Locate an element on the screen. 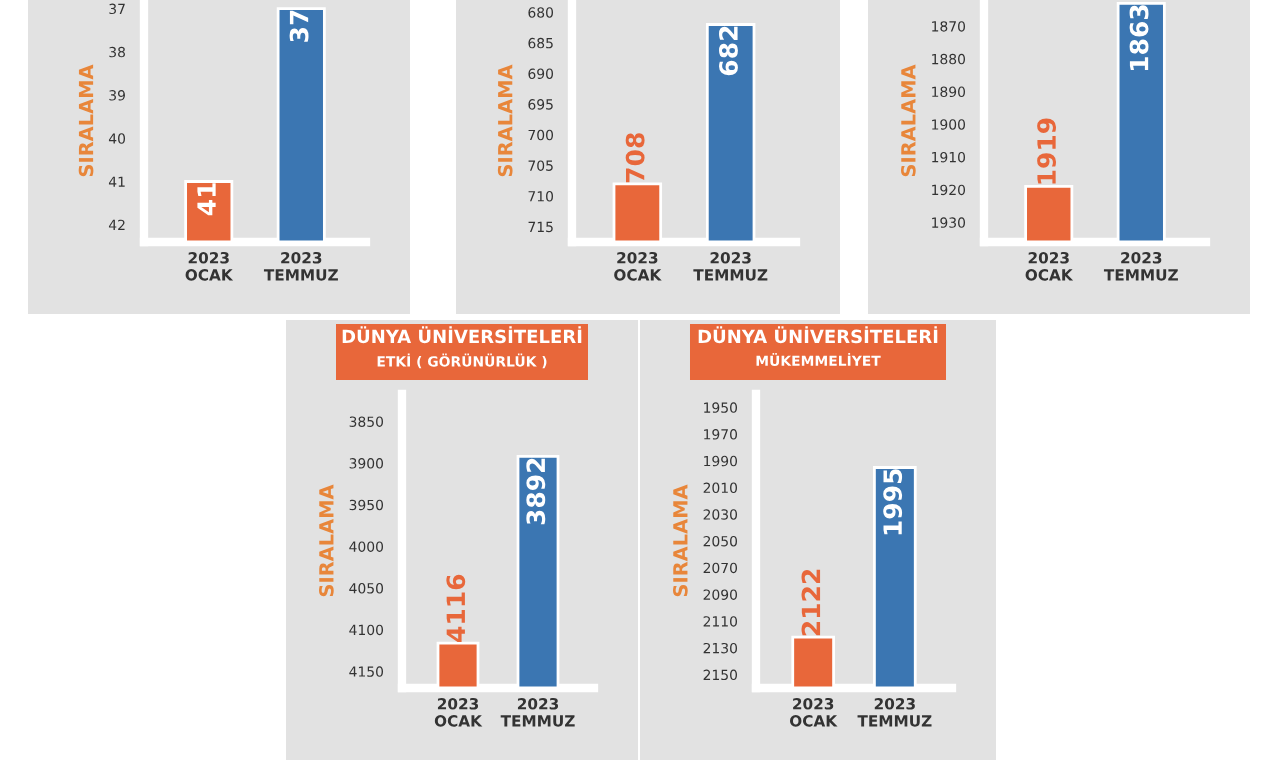 Image resolution: width=1282 pixels, height=760 pixels. data-label: 1919 is located at coordinates (1046, 151).